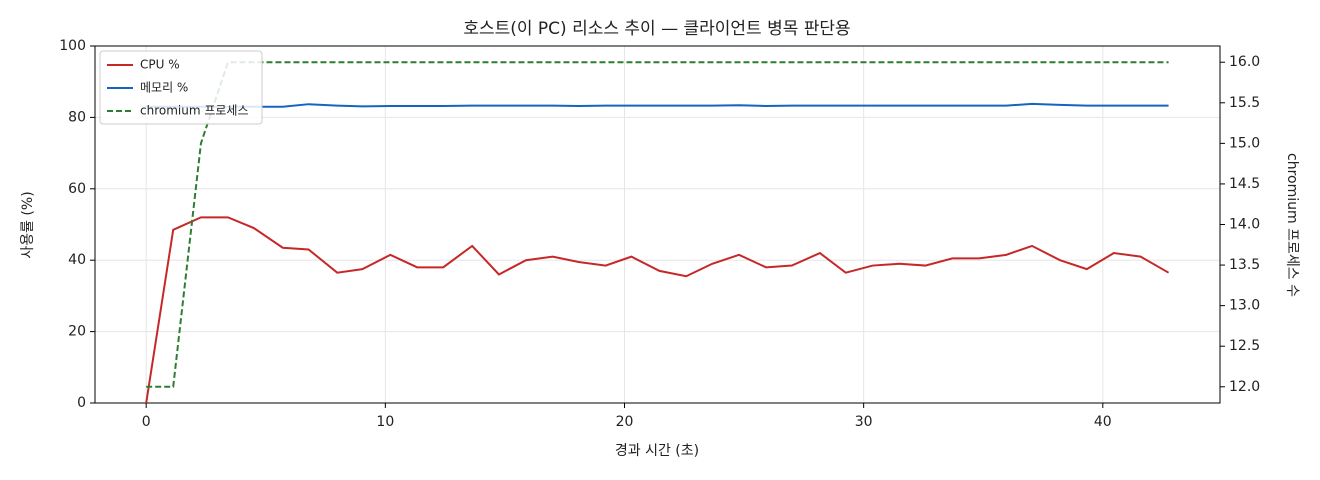  What do you see at coordinates (656, 29) in the screenshot?
I see `chart-title: 호스트(이 PC) 리소스 추이 — 클라이언트 병목 판단용` at bounding box center [656, 29].